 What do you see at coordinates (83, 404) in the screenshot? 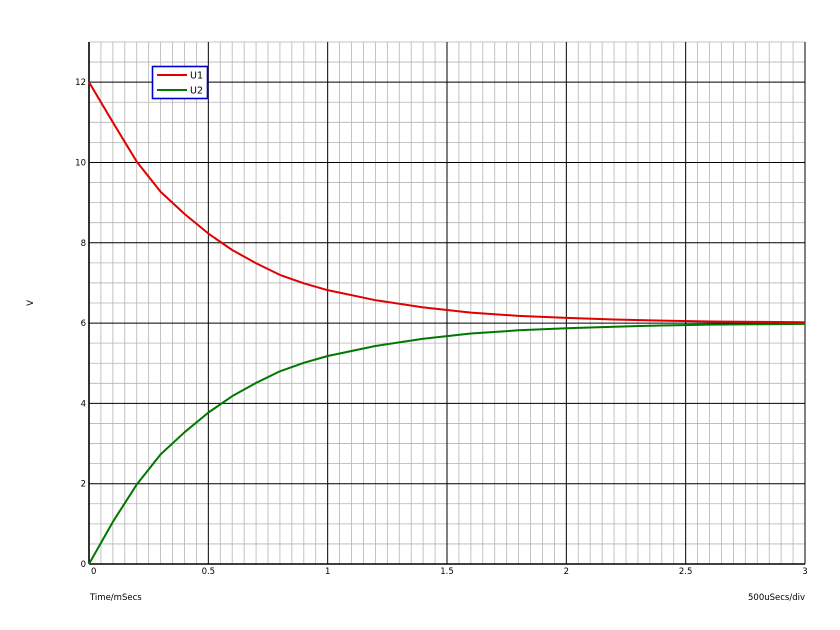
I see `y-tick-label: 4` at bounding box center [83, 404].